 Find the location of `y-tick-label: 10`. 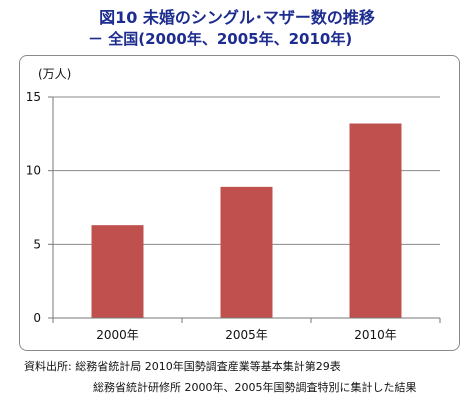

y-tick-label: 10 is located at coordinates (33, 171).